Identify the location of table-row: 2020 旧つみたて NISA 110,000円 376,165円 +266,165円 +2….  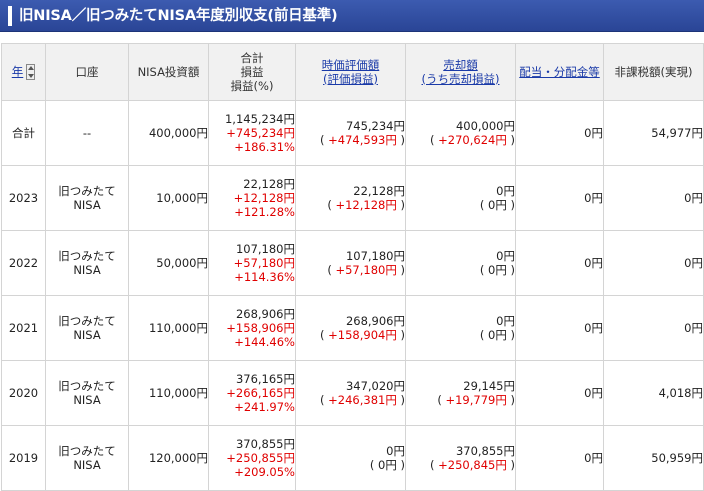
(352, 393).